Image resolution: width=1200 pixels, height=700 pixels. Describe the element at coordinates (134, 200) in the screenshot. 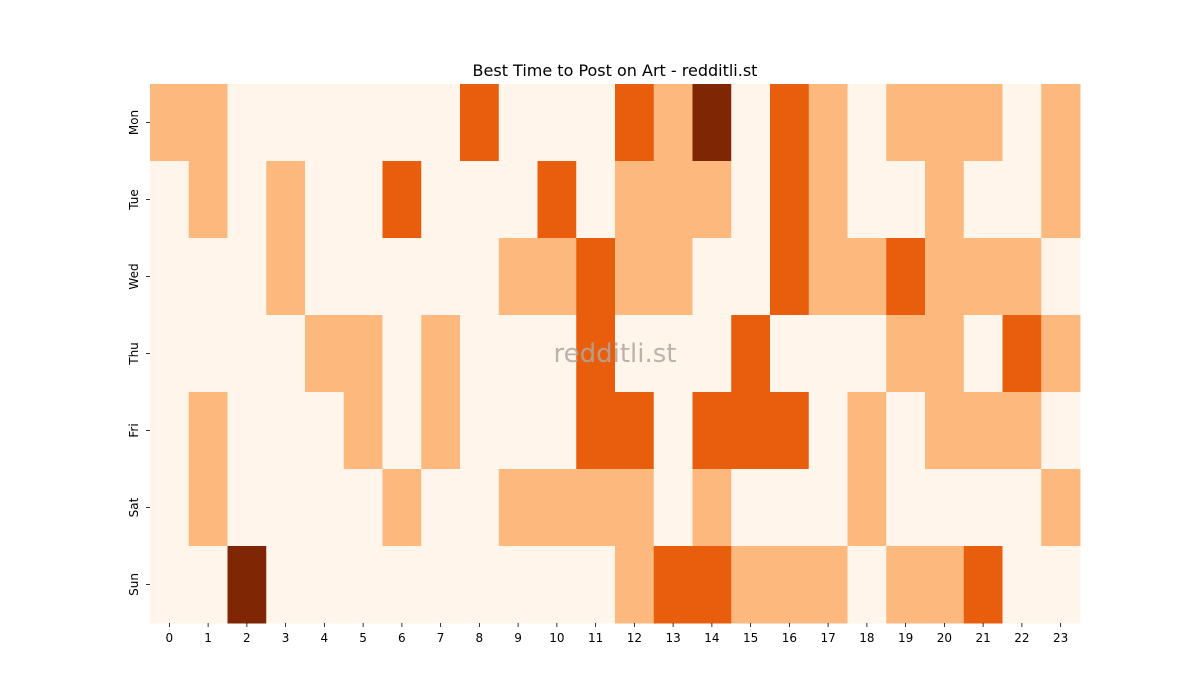

I see `y-tick-label: Tue` at that location.